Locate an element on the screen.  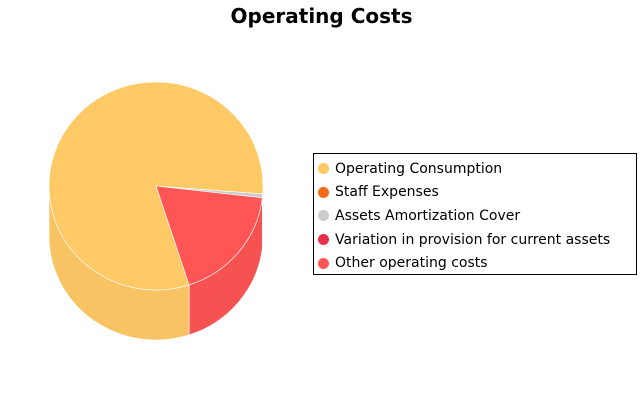
chart-title: Operating Costs is located at coordinates (321, 16).